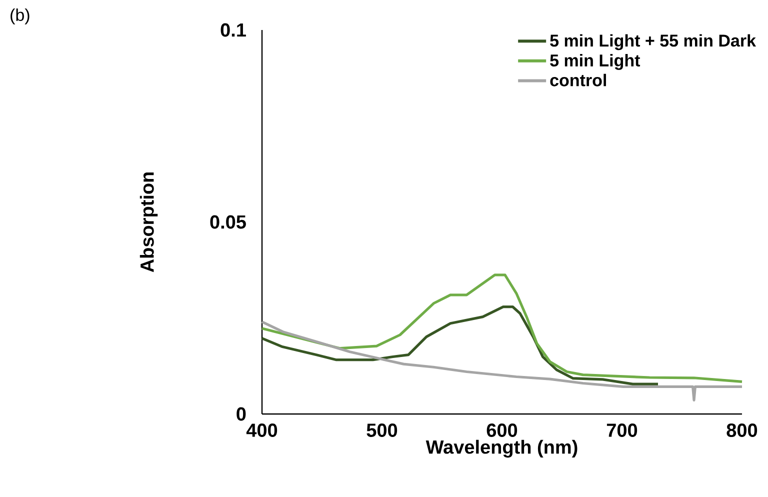  I want to click on x-tick-label: 400, so click(262, 430).